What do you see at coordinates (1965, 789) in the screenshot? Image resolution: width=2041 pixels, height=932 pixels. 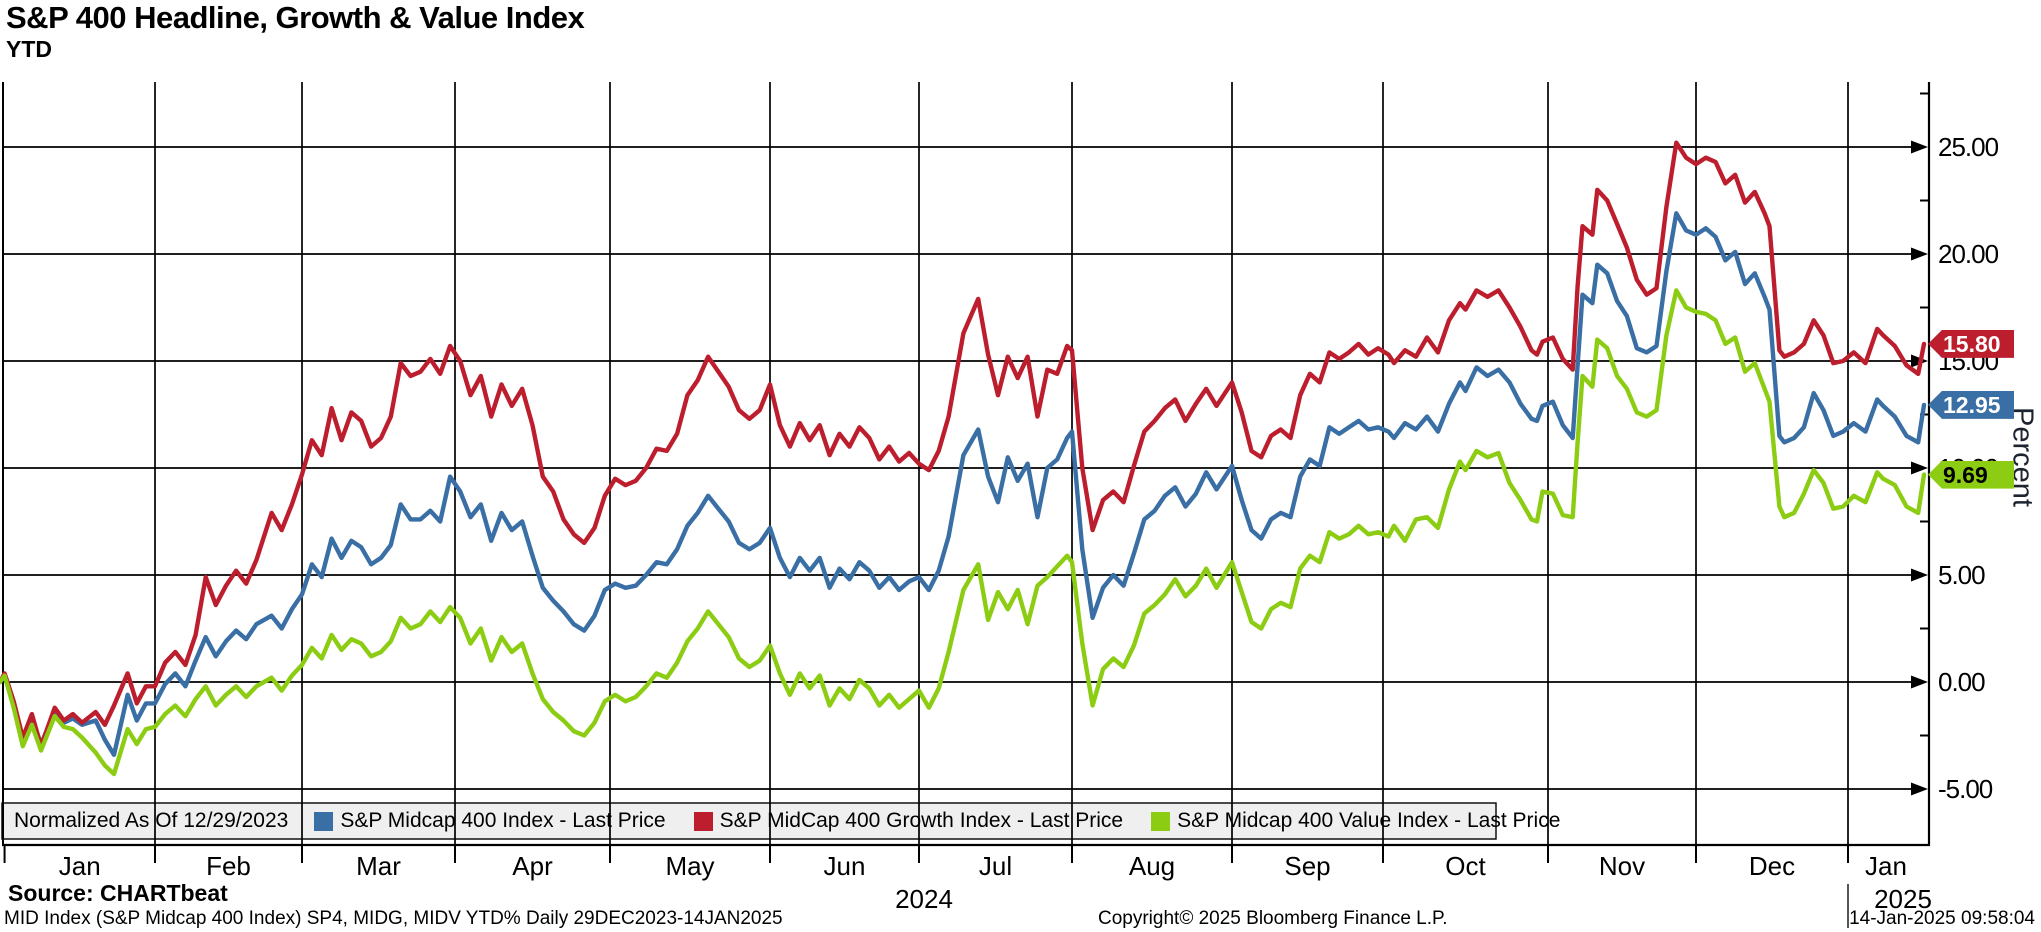 I see `y-axis-tick-label: -5.00` at bounding box center [1965, 789].